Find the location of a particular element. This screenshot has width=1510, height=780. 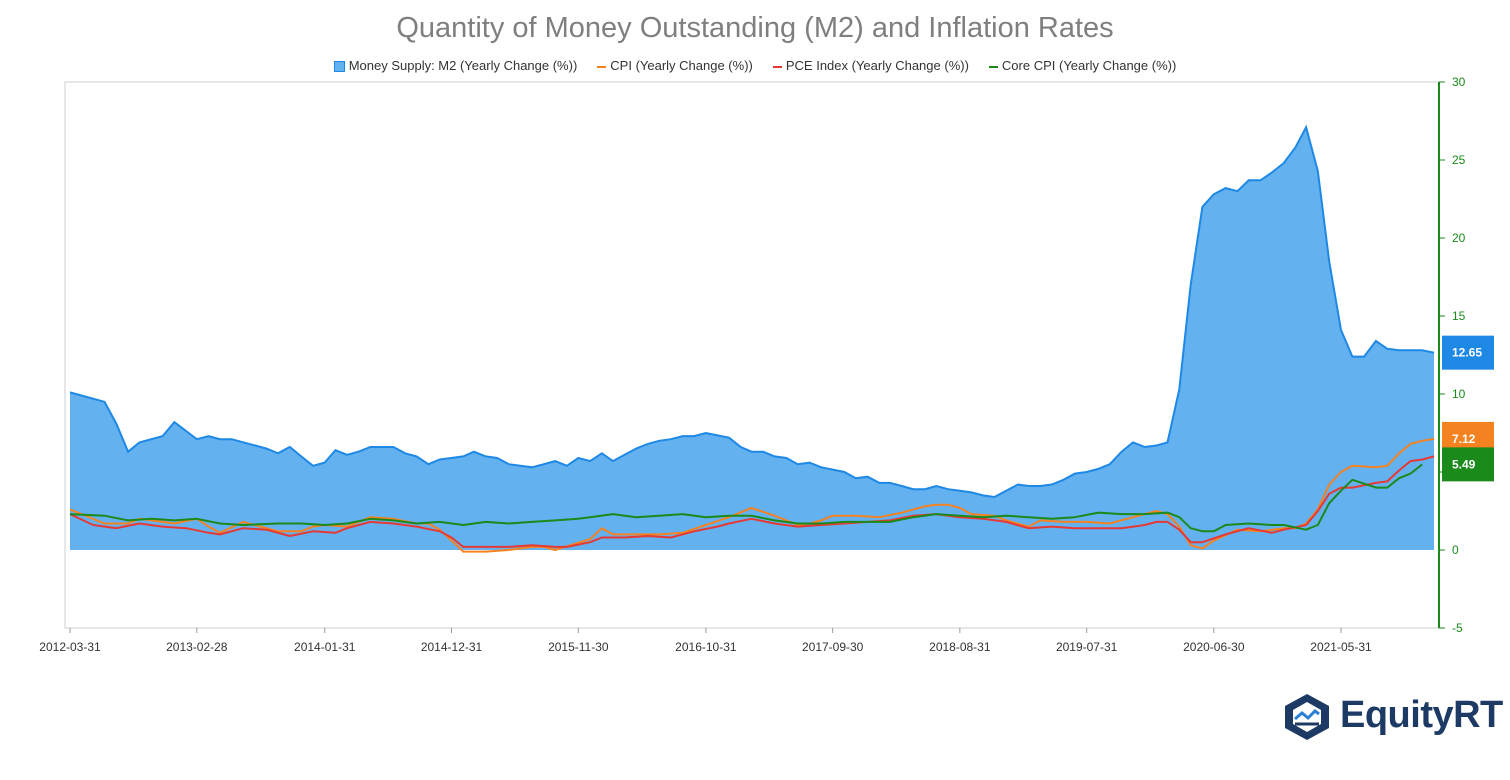

x-tick-label: 2020-06-30 is located at coordinates (1214, 647).